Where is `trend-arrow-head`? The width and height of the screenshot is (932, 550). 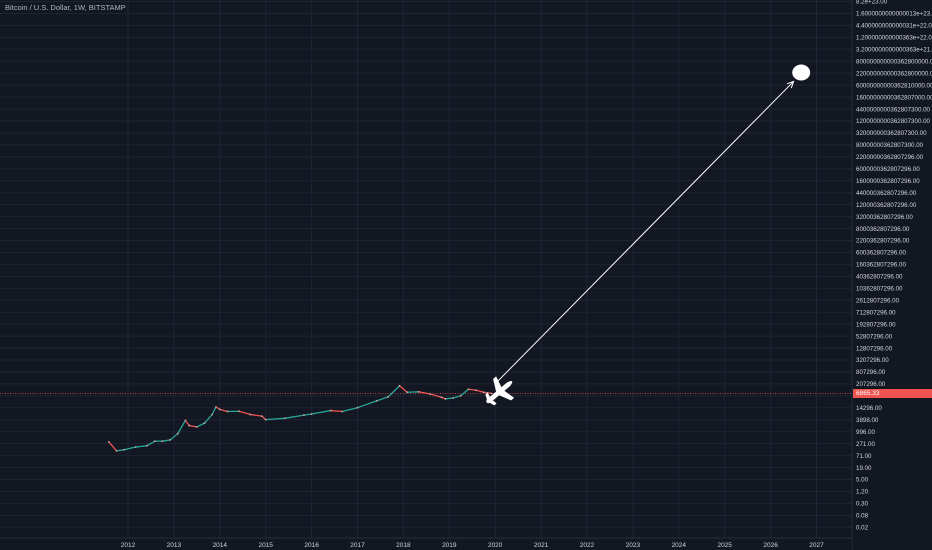
trend-arrow-head is located at coordinates (790, 84).